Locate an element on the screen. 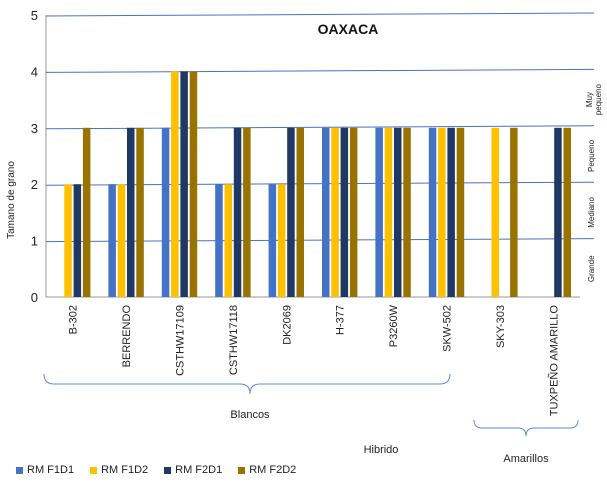 The height and width of the screenshot is (500, 607). right-label: Mediano is located at coordinates (591, 212).